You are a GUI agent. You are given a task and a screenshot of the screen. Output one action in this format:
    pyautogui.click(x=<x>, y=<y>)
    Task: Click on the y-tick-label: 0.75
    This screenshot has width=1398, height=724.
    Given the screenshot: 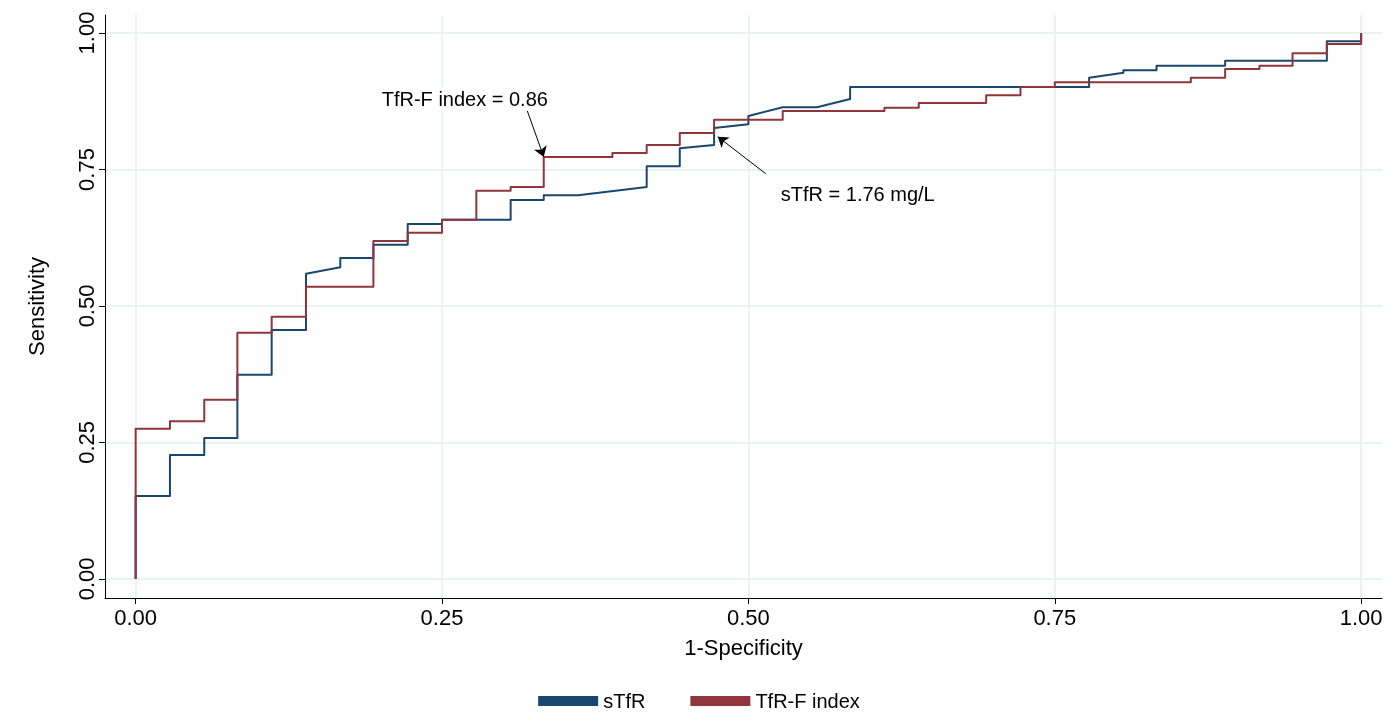 What is the action you would take?
    pyautogui.click(x=86, y=169)
    